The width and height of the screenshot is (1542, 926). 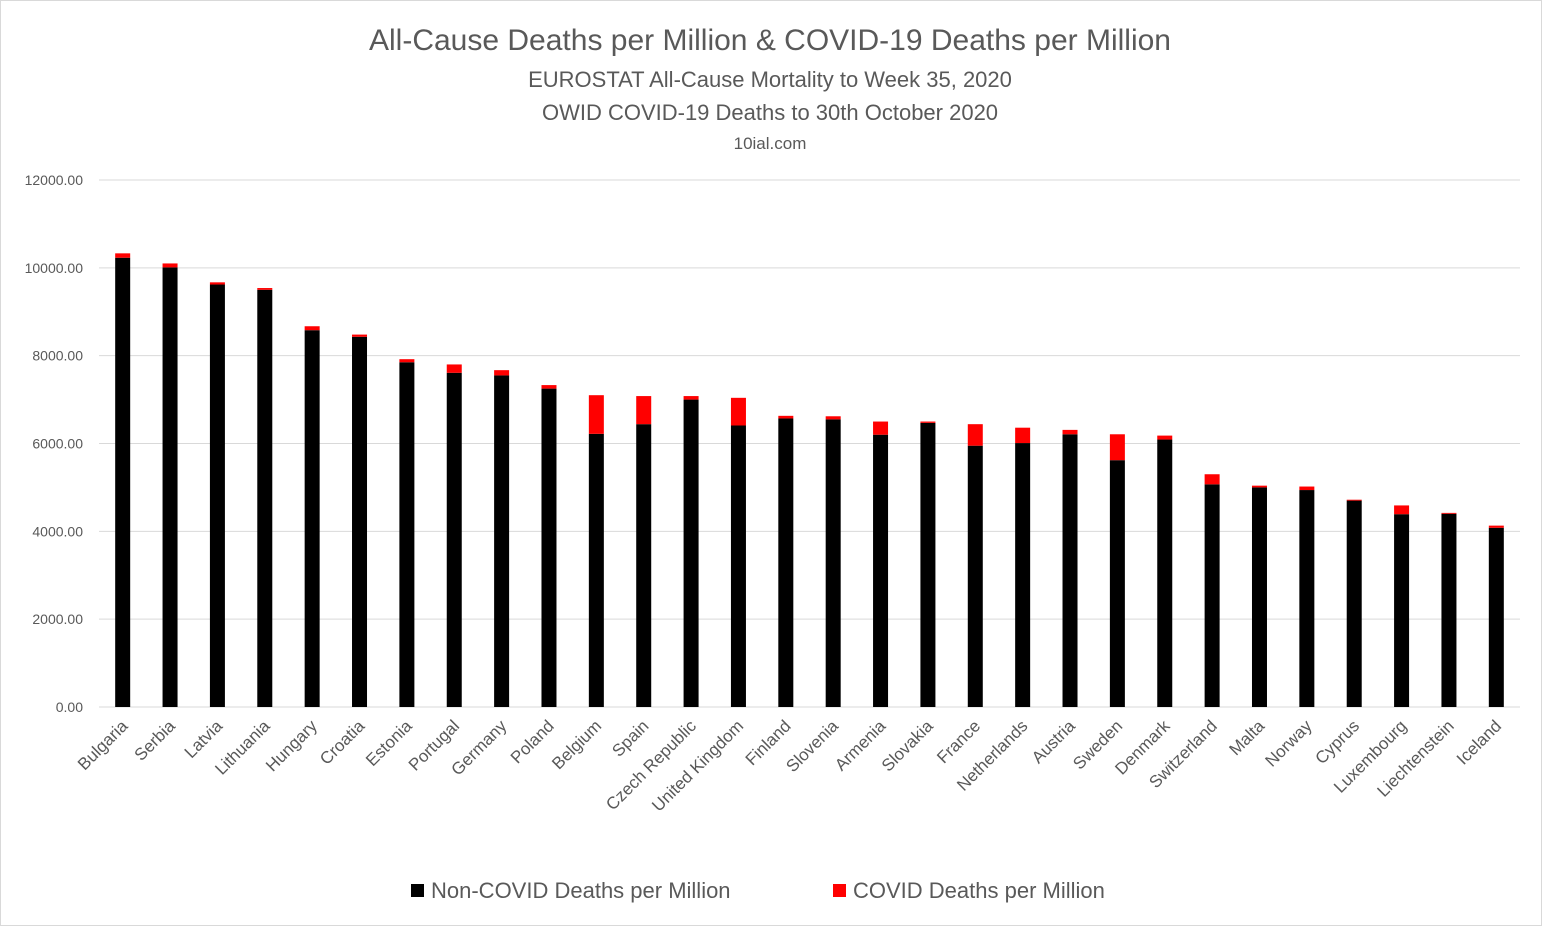 What do you see at coordinates (1246, 737) in the screenshot?
I see `x-tick-label-malta: Malta` at bounding box center [1246, 737].